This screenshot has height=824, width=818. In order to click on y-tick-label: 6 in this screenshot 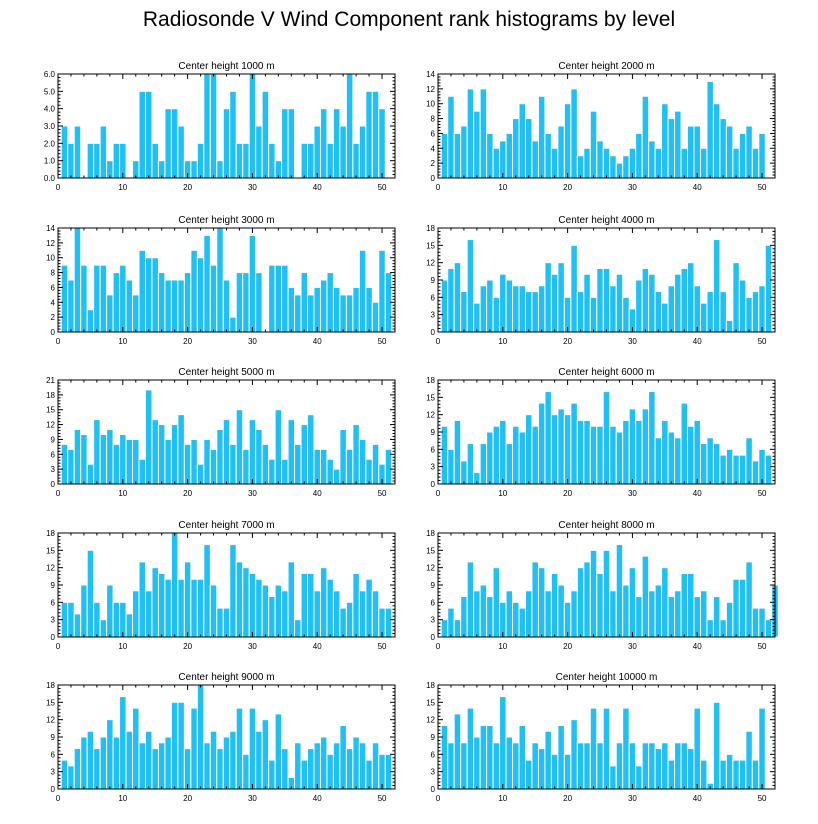, I will do `click(433, 133)`.